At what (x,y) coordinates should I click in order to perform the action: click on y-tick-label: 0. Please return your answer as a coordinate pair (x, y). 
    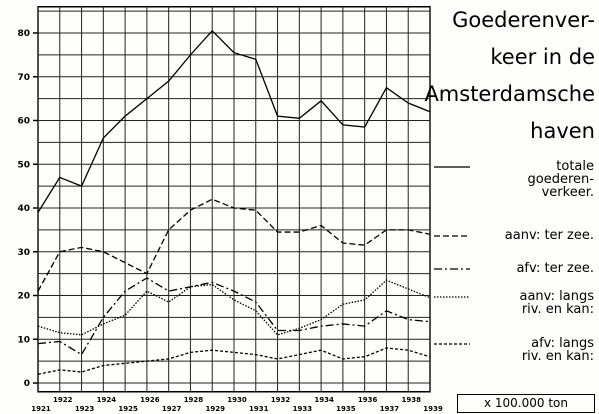
    Looking at the image, I should click on (27, 384).